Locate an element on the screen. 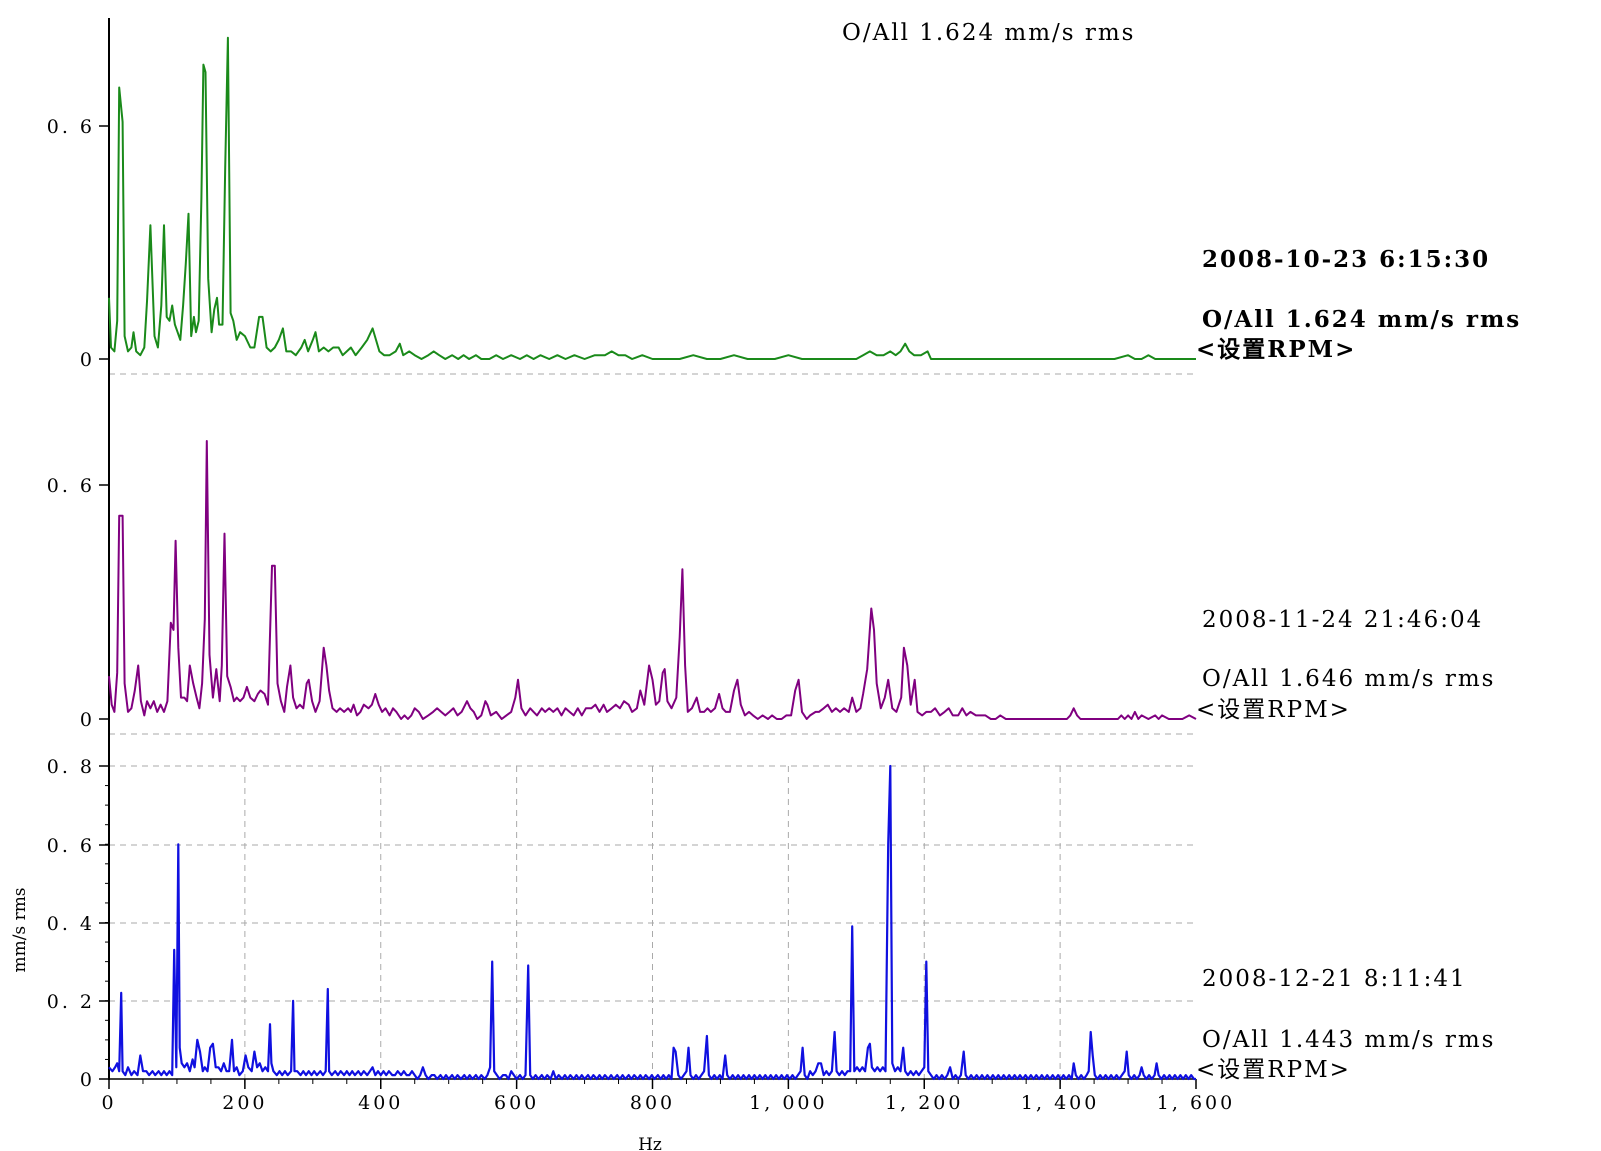 The image size is (1601, 1151). x-axis-label: Hz is located at coordinates (650, 1143).